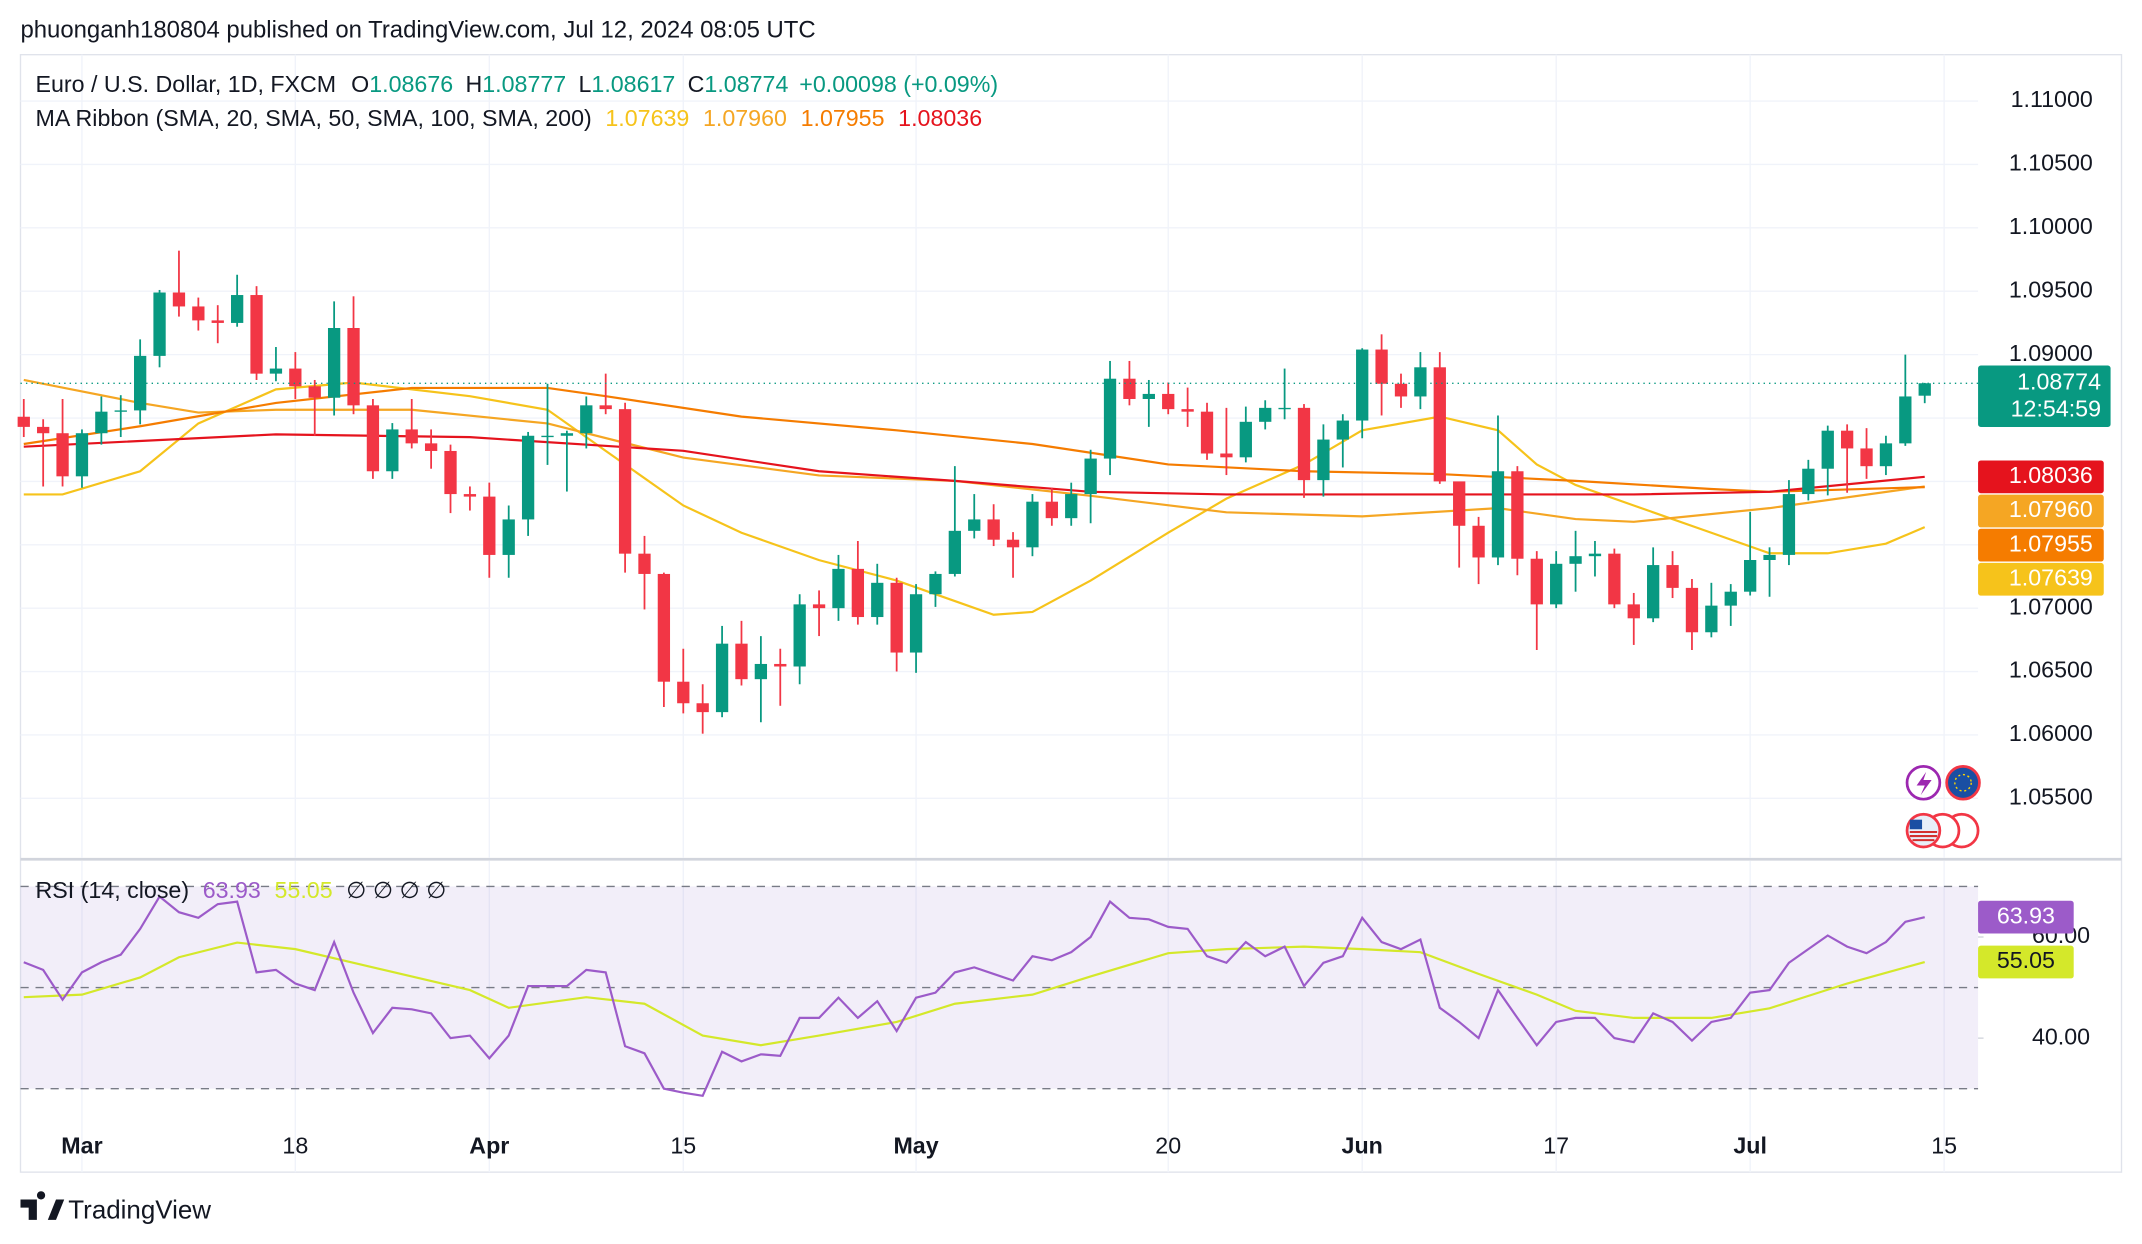 This screenshot has width=2142, height=1244. I want to click on x-tick-label: Jul, so click(1750, 1146).